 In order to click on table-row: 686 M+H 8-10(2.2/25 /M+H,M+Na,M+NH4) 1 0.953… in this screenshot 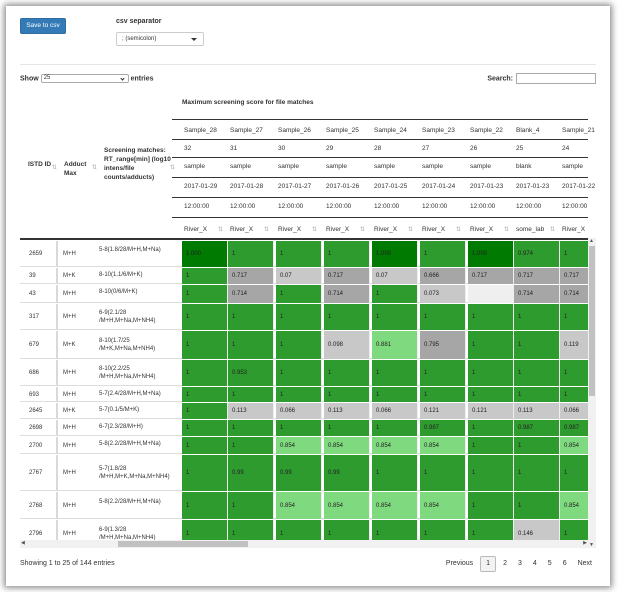, I will do `click(308, 373)`.